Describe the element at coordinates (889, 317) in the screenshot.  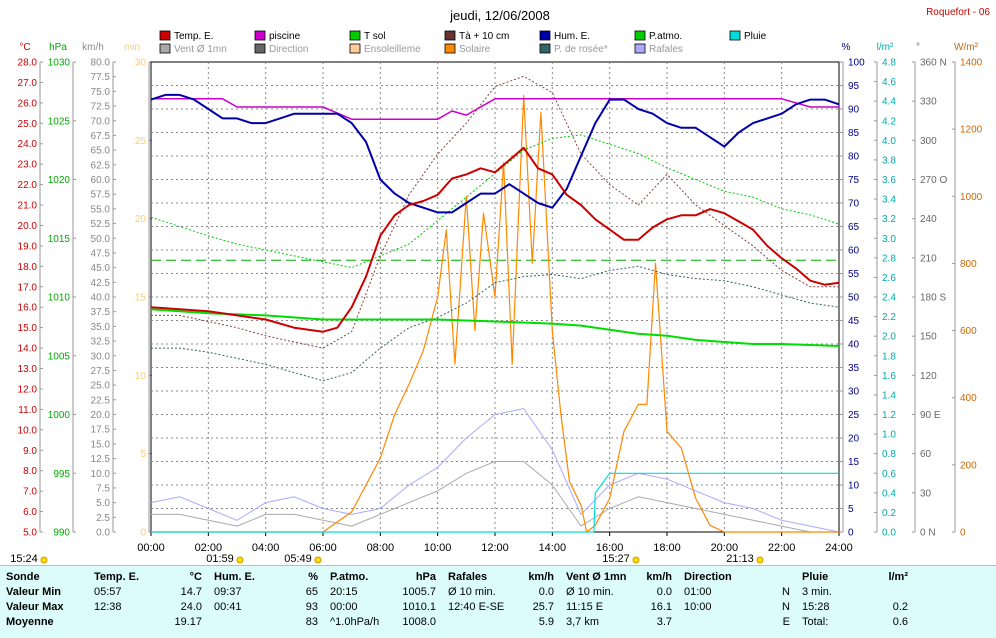
I see `rain-tick-label: 2.2` at that location.